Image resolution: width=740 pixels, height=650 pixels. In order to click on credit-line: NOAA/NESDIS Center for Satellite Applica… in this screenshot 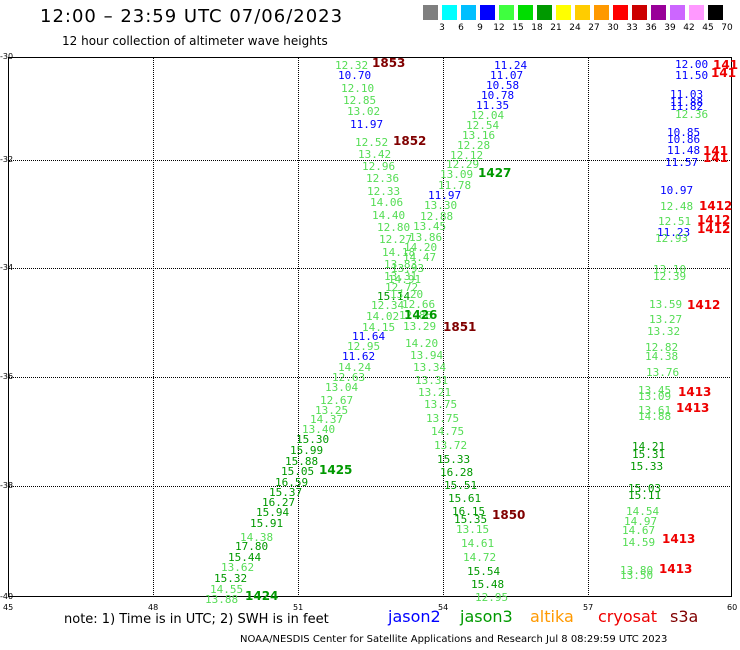, I will do `click(454, 639)`.